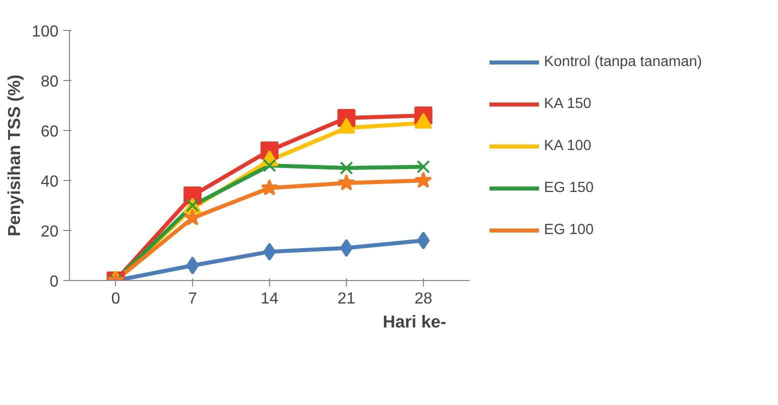 The image size is (778, 405). Describe the element at coordinates (347, 299) in the screenshot. I see `x-tick-label: 21` at that location.